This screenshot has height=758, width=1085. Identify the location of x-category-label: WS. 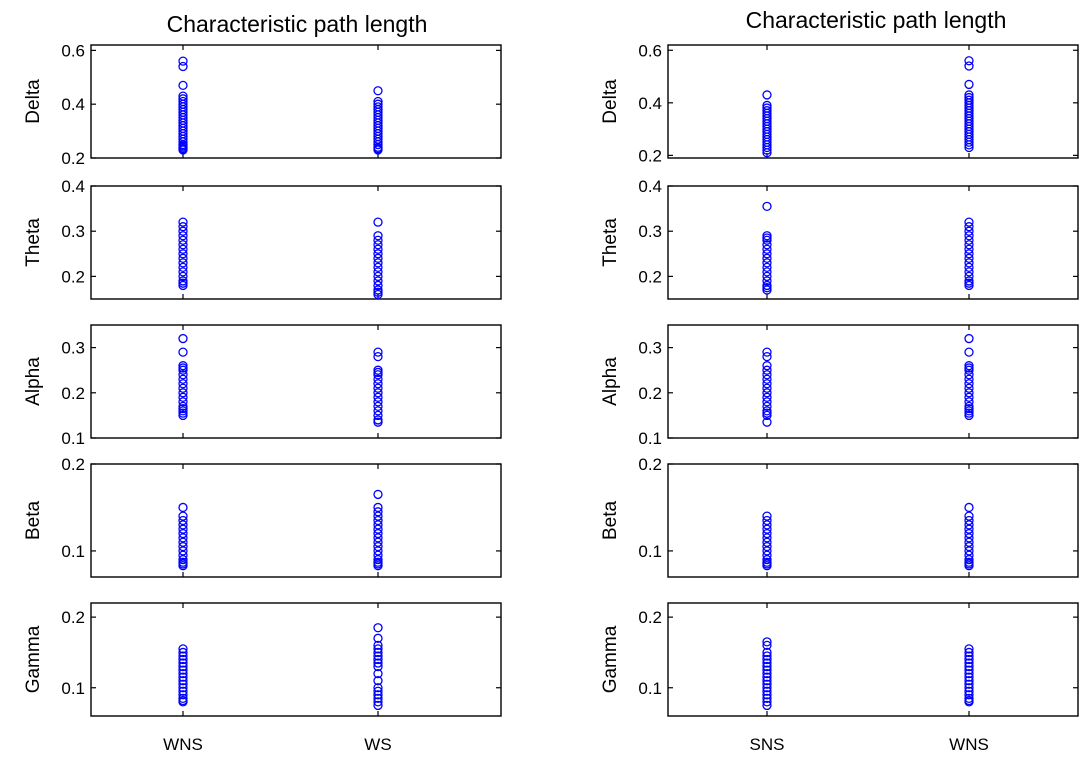
(377, 744).